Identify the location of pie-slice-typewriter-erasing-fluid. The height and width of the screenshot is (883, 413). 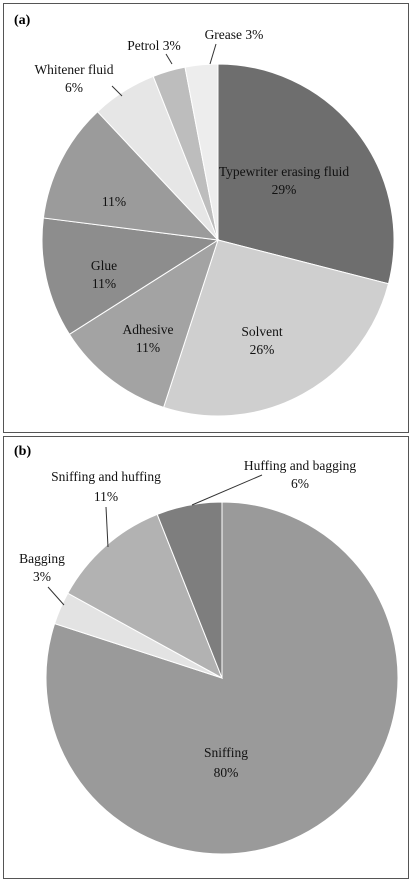
(306, 174).